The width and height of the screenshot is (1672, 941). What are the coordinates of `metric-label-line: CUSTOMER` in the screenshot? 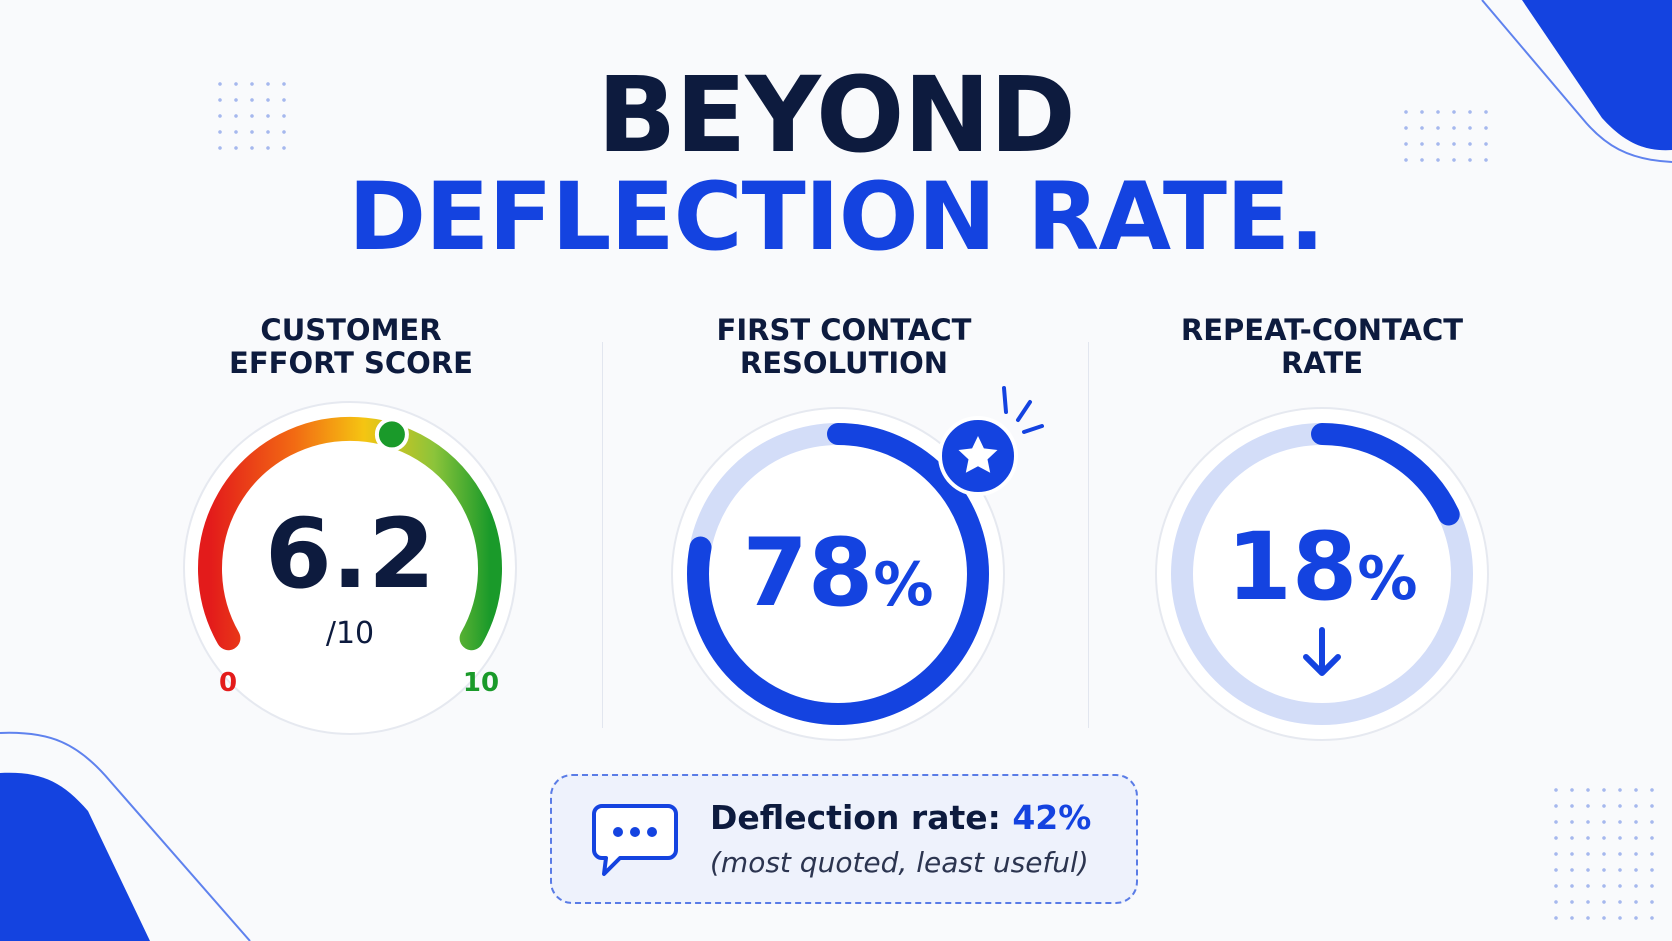 It's located at (351, 330).